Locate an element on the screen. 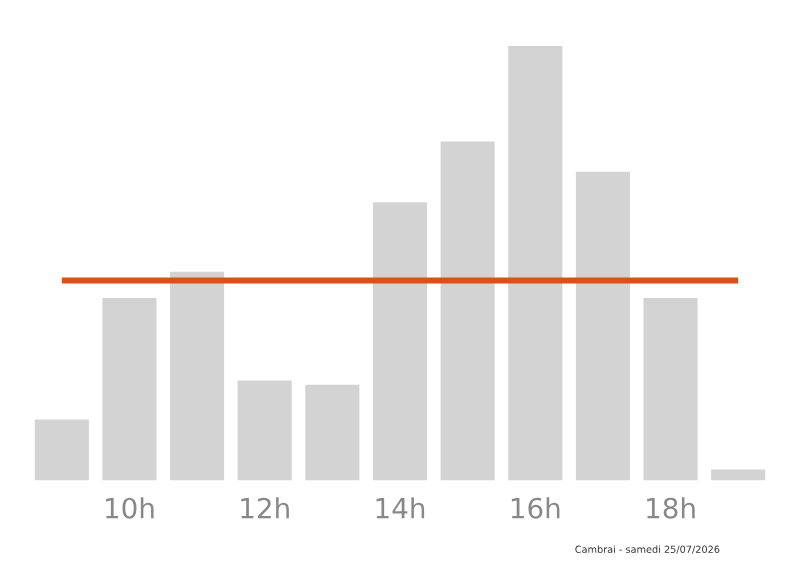 The width and height of the screenshot is (800, 572). x-tick-label: 10h is located at coordinates (130, 508).